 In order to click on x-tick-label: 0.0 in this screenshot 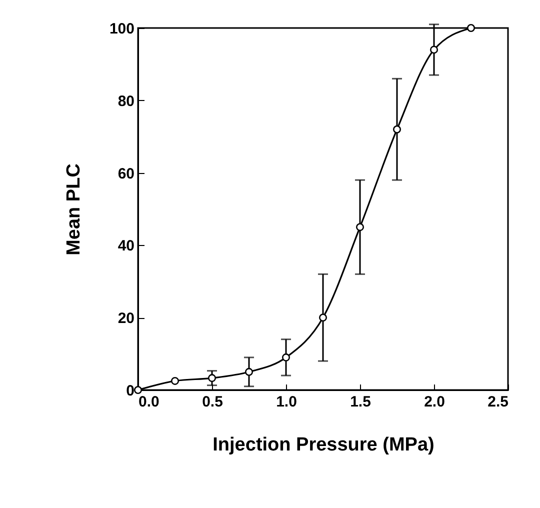, I will do `click(149, 402)`.